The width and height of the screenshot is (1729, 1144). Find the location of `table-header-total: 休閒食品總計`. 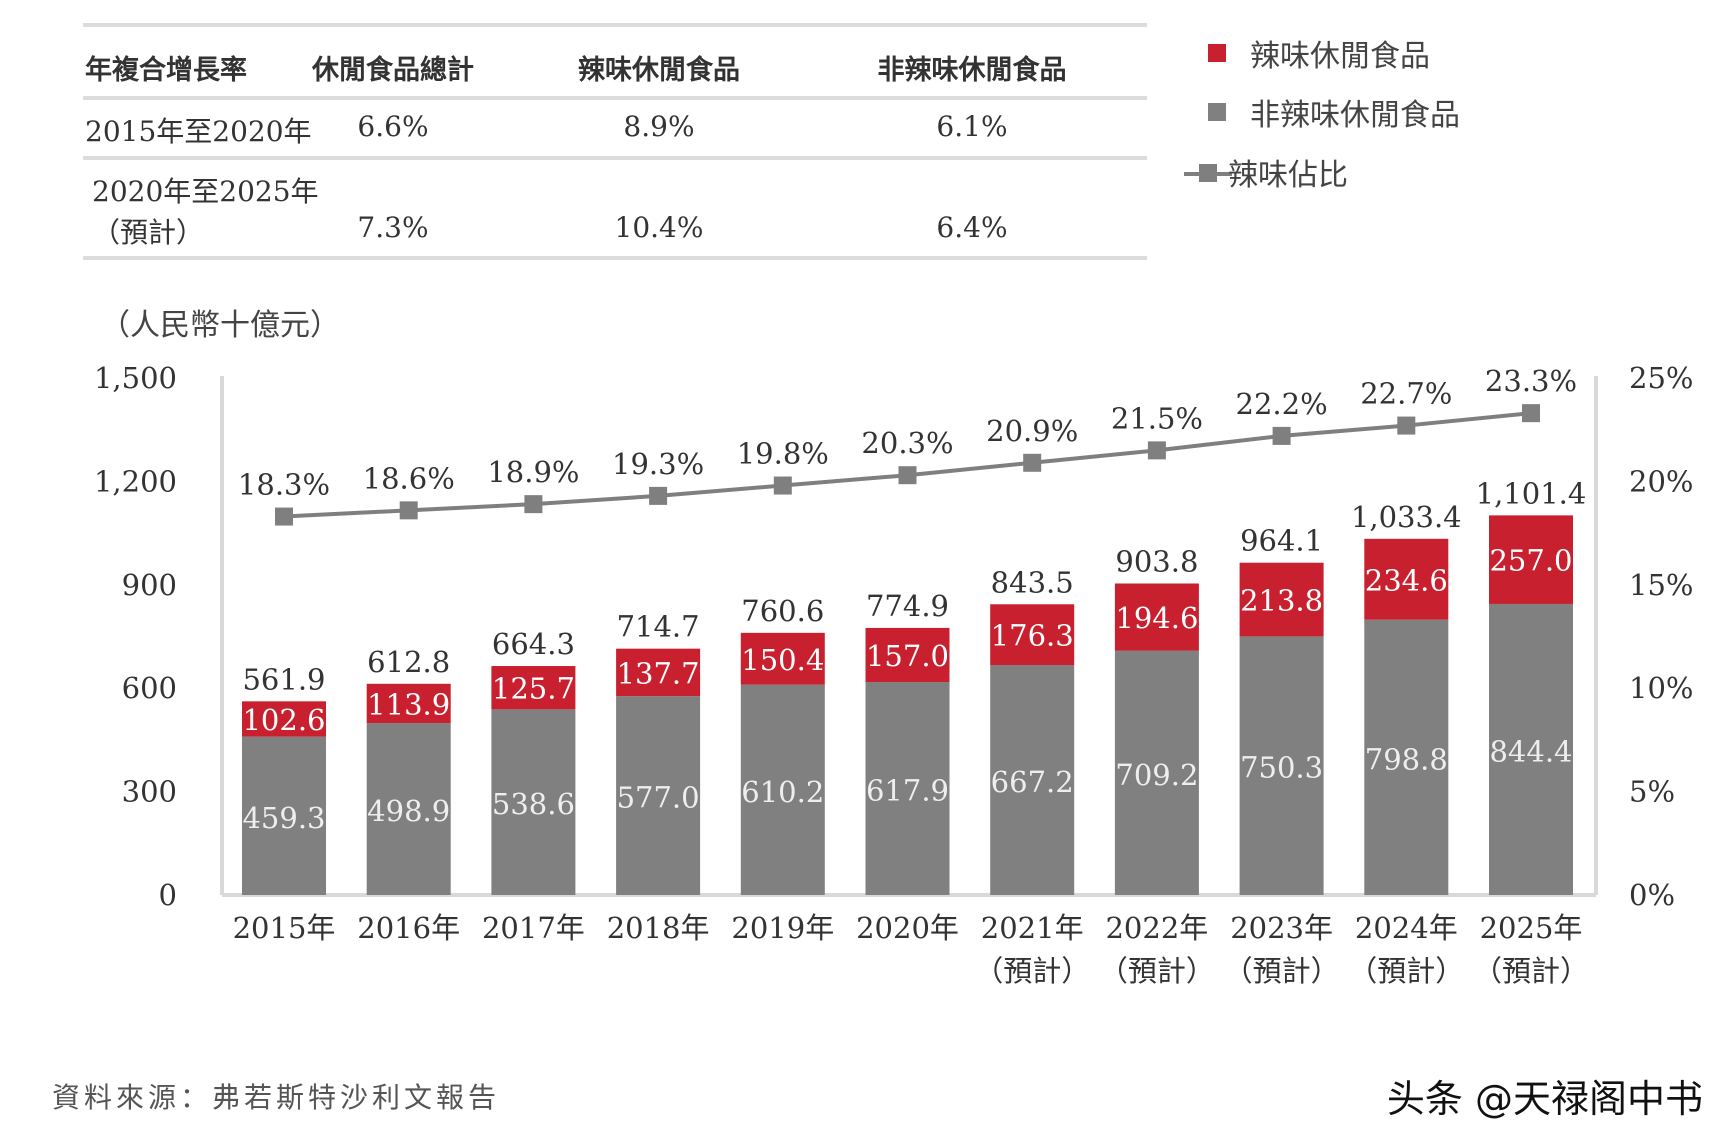

table-header-total: 休閒食品總計 is located at coordinates (393, 70).